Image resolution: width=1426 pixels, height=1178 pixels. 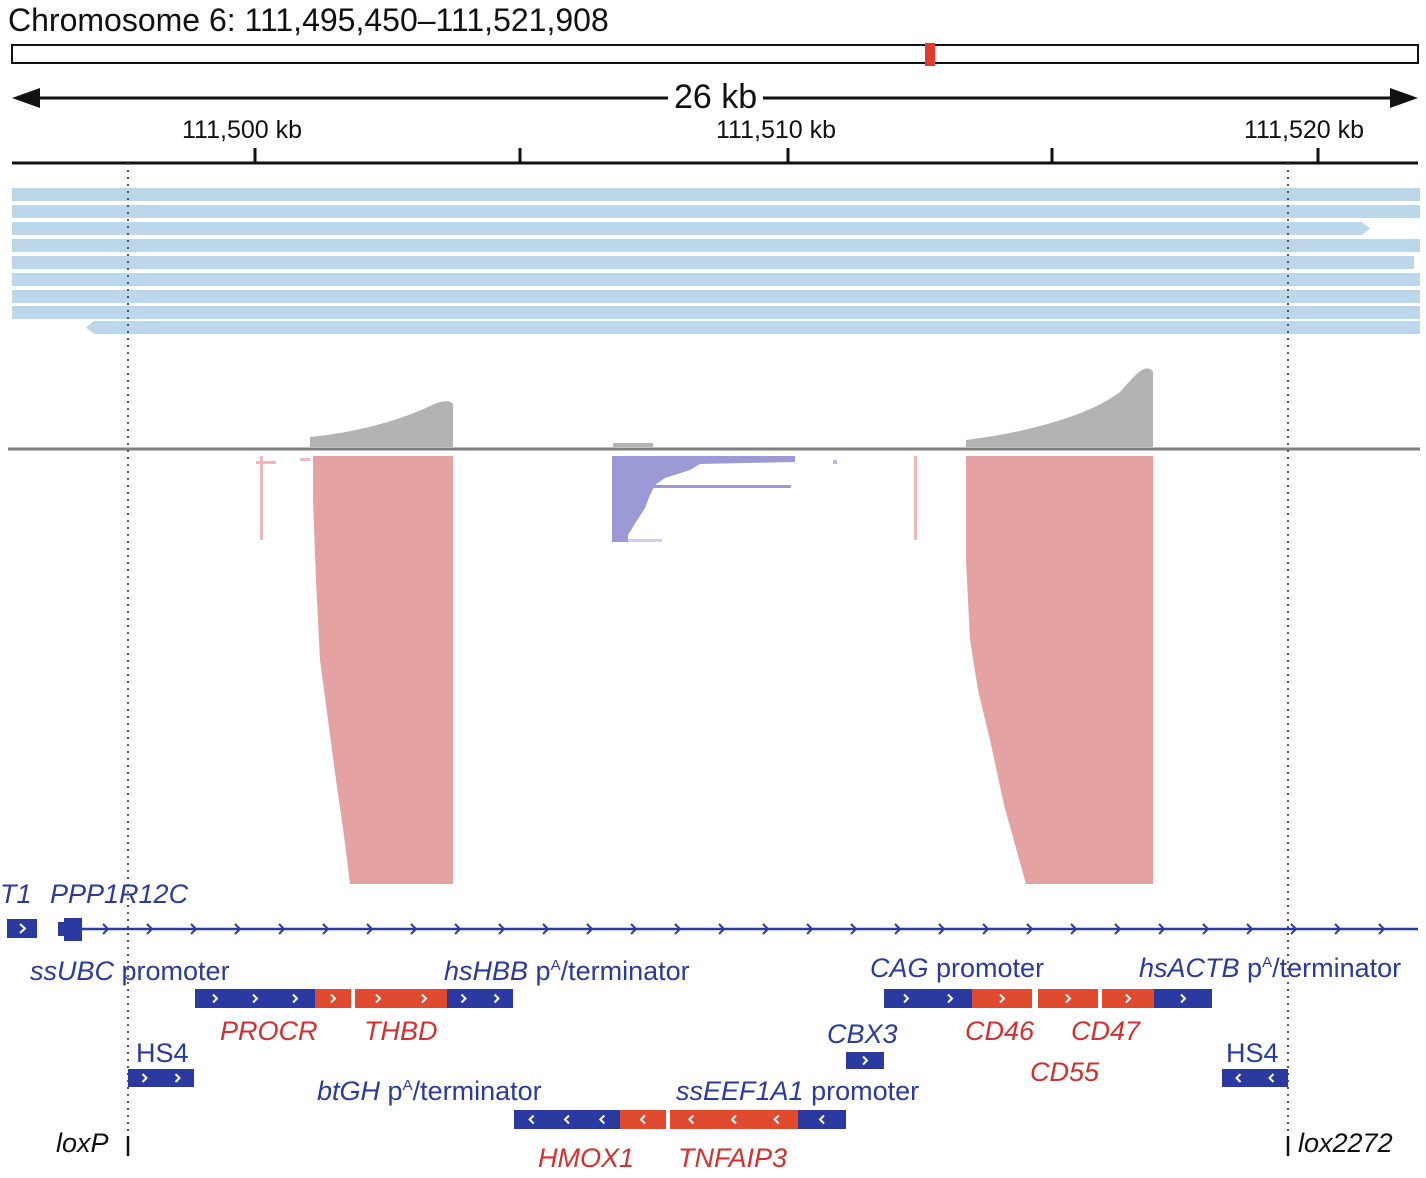 What do you see at coordinates (119, 894) in the screenshot?
I see `gene-label-ppp1r12c: PPP1R12C` at bounding box center [119, 894].